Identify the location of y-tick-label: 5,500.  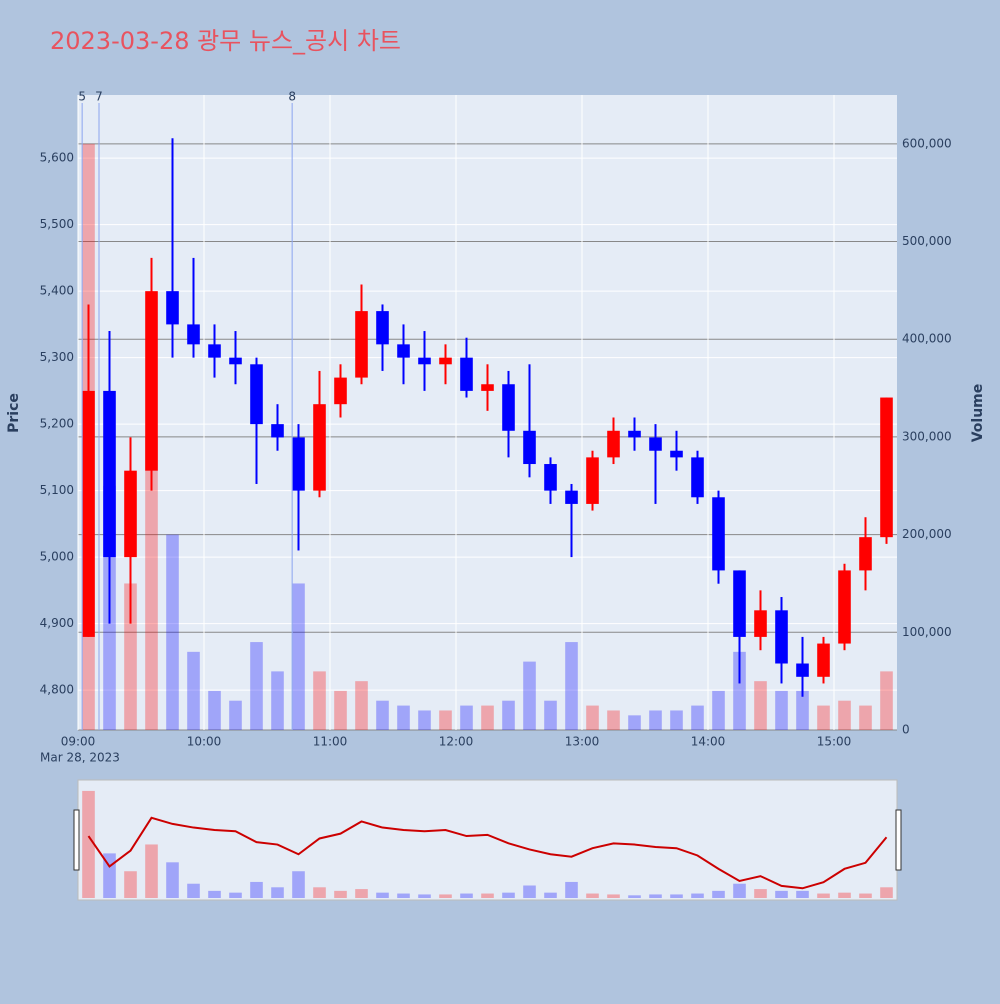
(57, 224).